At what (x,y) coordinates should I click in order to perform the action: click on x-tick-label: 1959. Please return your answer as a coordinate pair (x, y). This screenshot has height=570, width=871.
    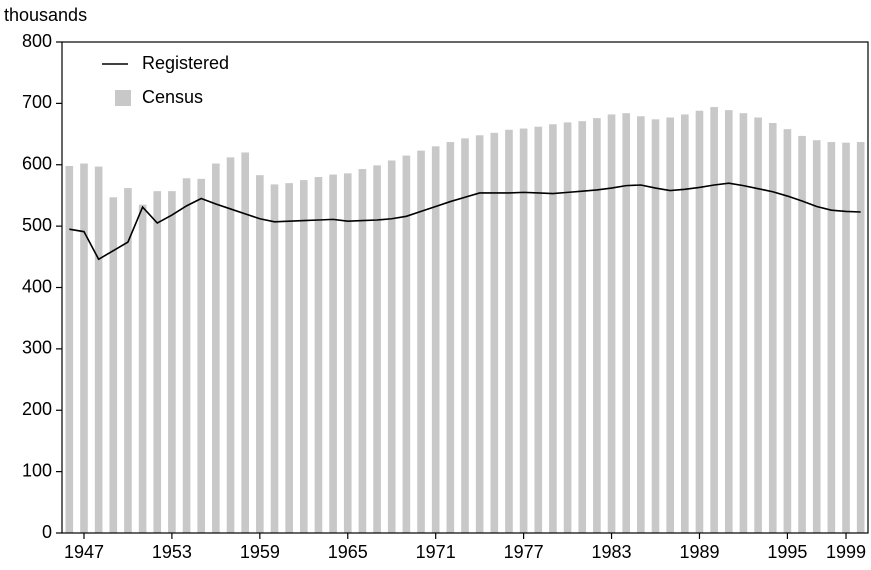
    Looking at the image, I should click on (260, 552).